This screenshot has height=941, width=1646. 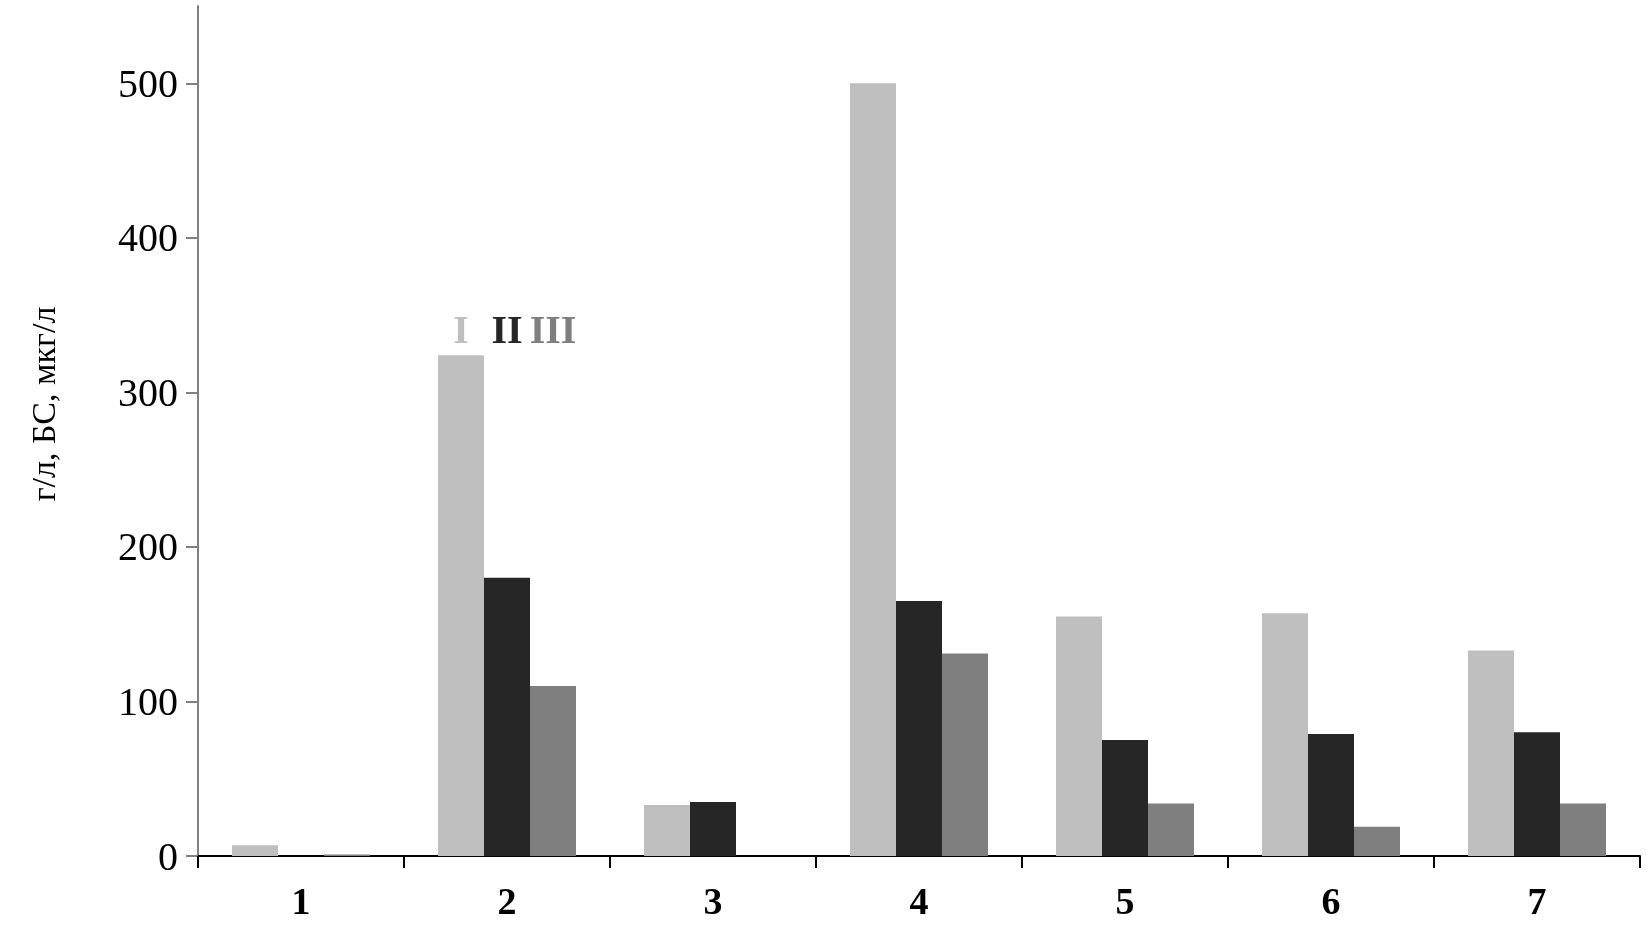 I want to click on x-tick-label: 6, so click(x=1331, y=901).